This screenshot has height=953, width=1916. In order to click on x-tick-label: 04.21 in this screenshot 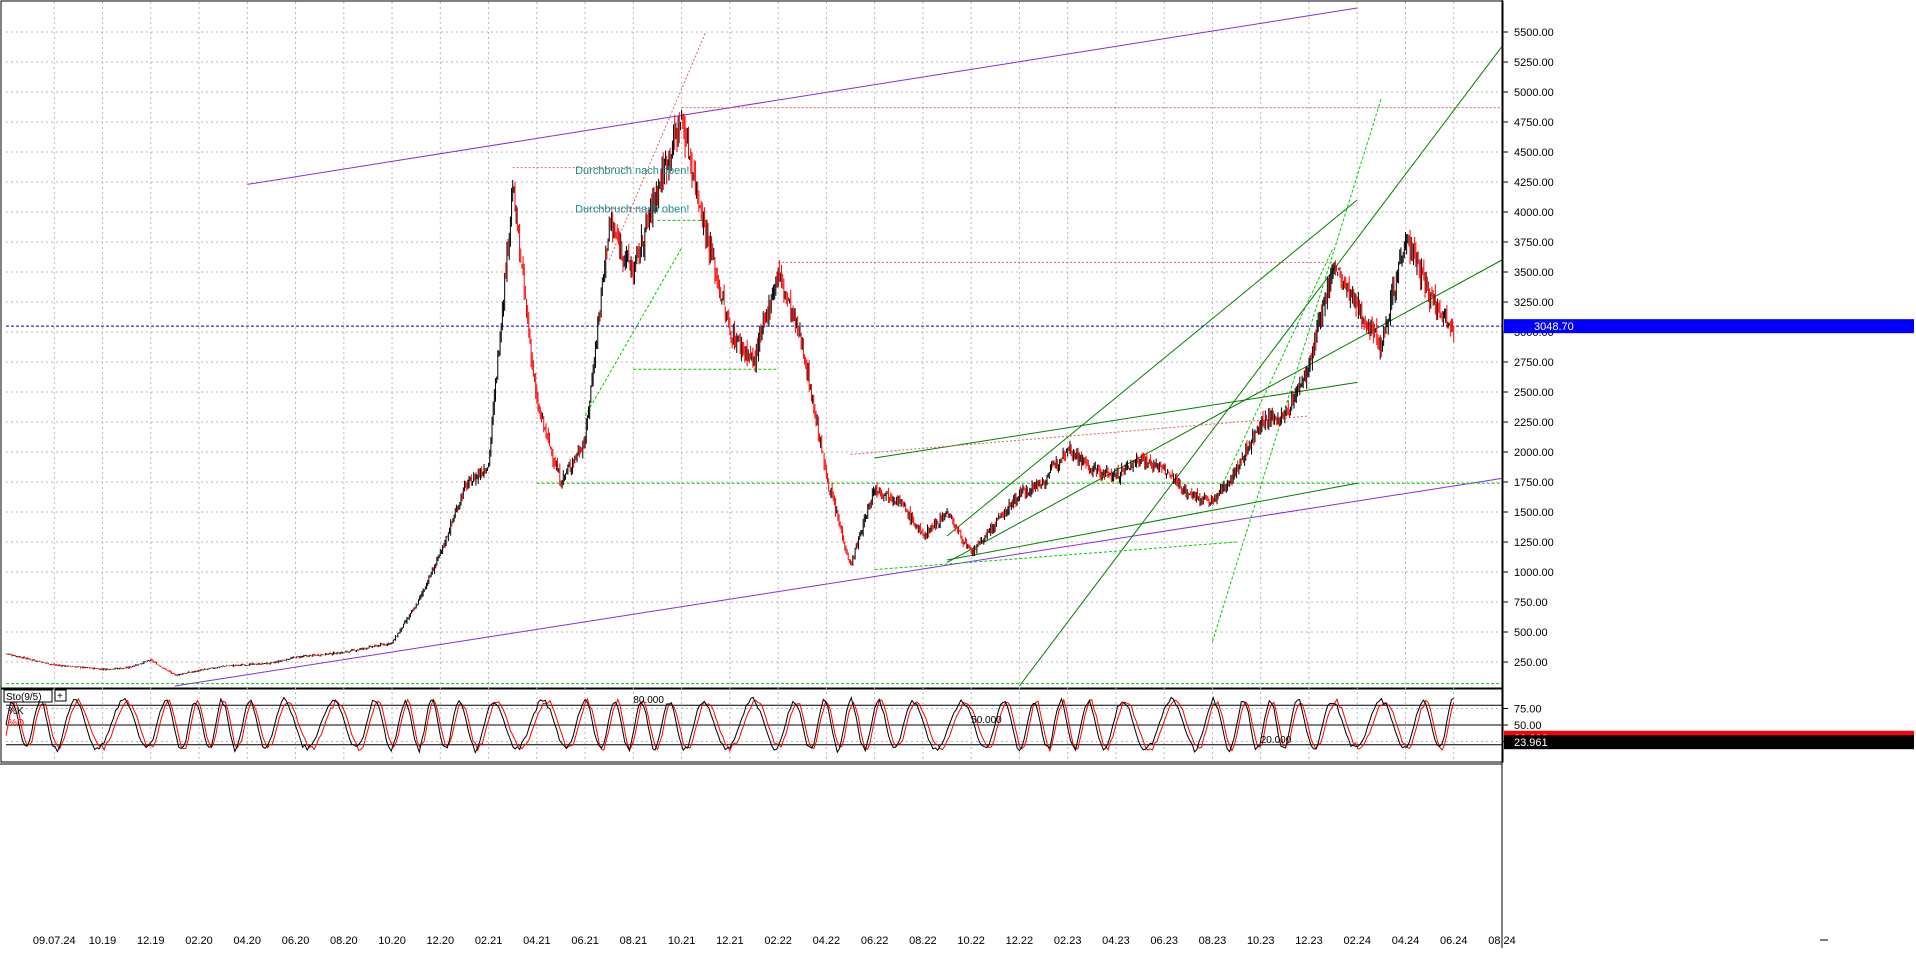, I will do `click(537, 941)`.